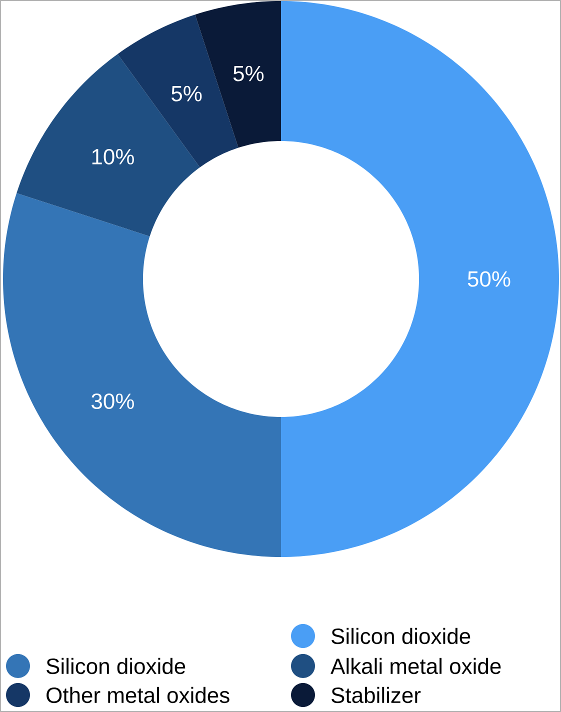  Describe the element at coordinates (113, 401) in the screenshot. I see `data-label: 30%` at that location.